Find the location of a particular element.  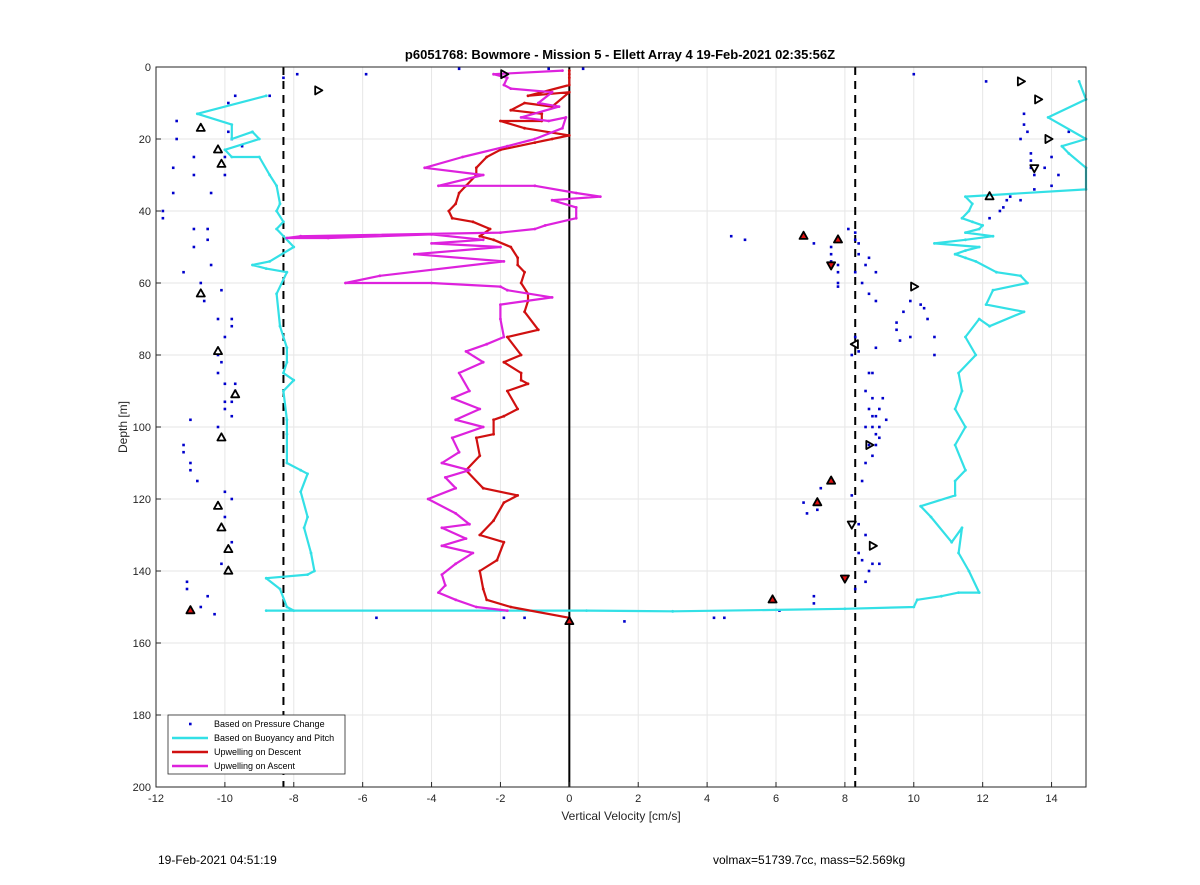

legend-entry: Upwelling on Descent is located at coordinates (258, 752).